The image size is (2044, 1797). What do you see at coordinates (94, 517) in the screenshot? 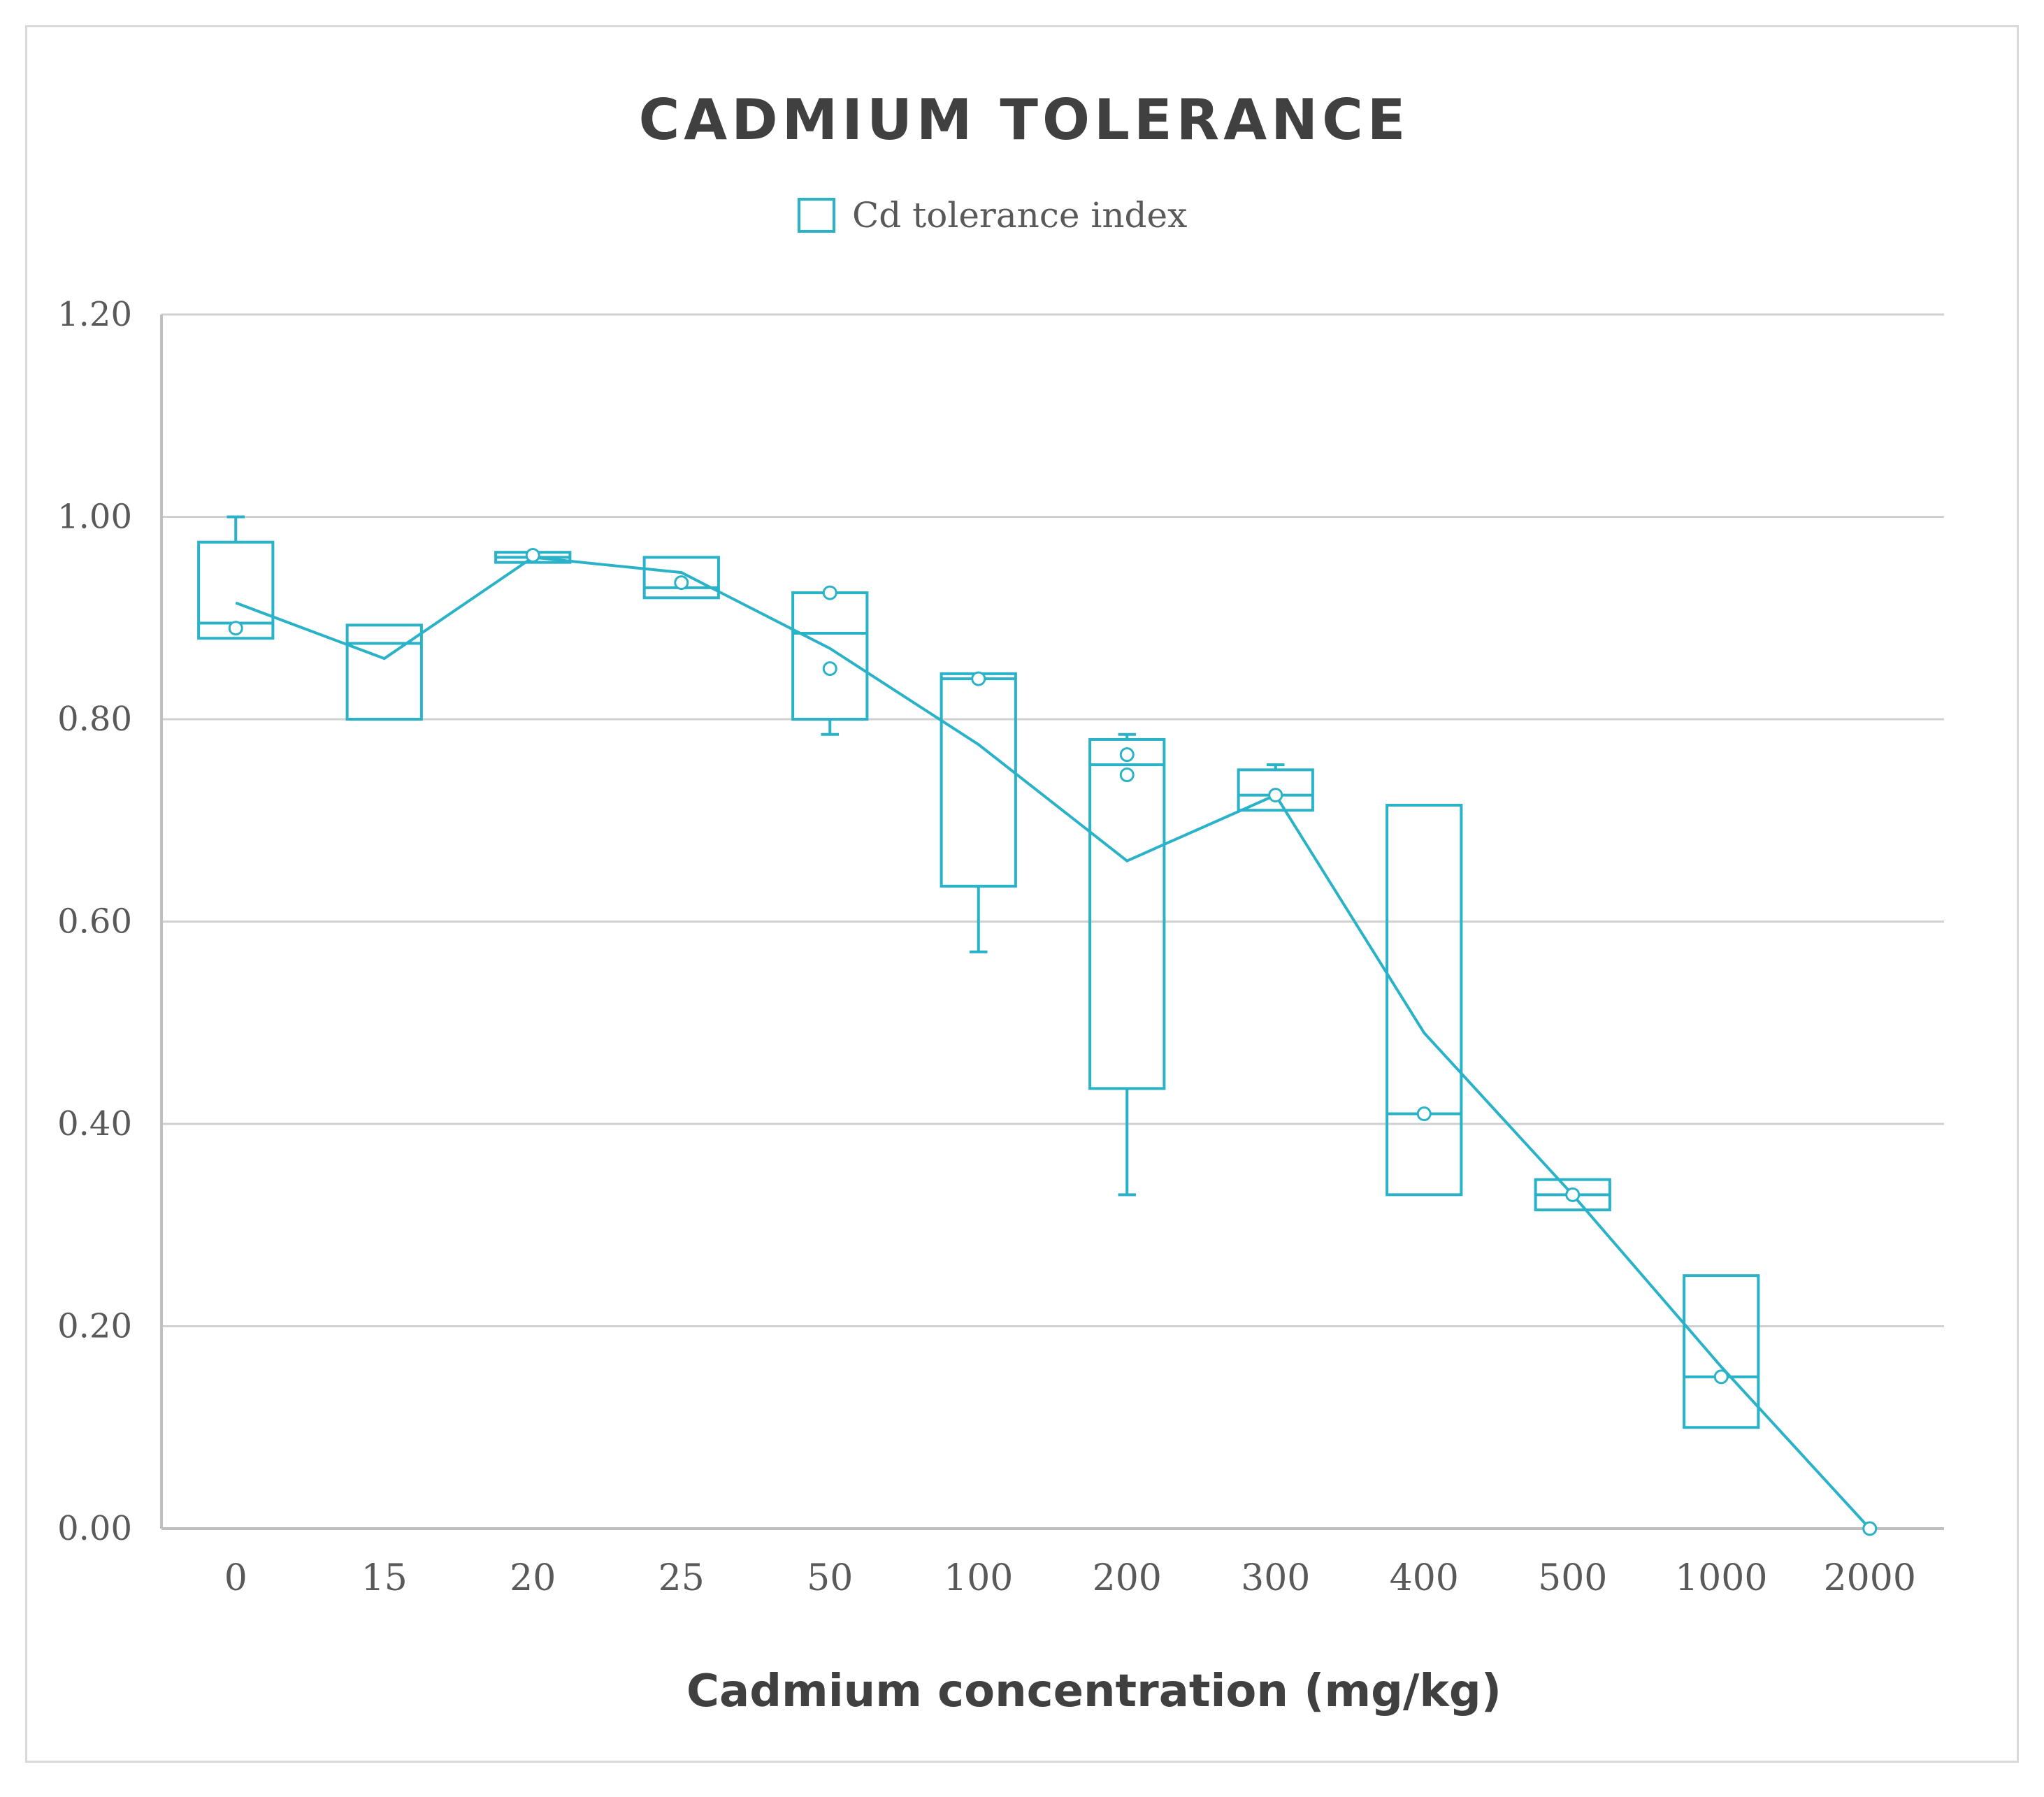
I see `y-tick-label: 1.00` at bounding box center [94, 517].